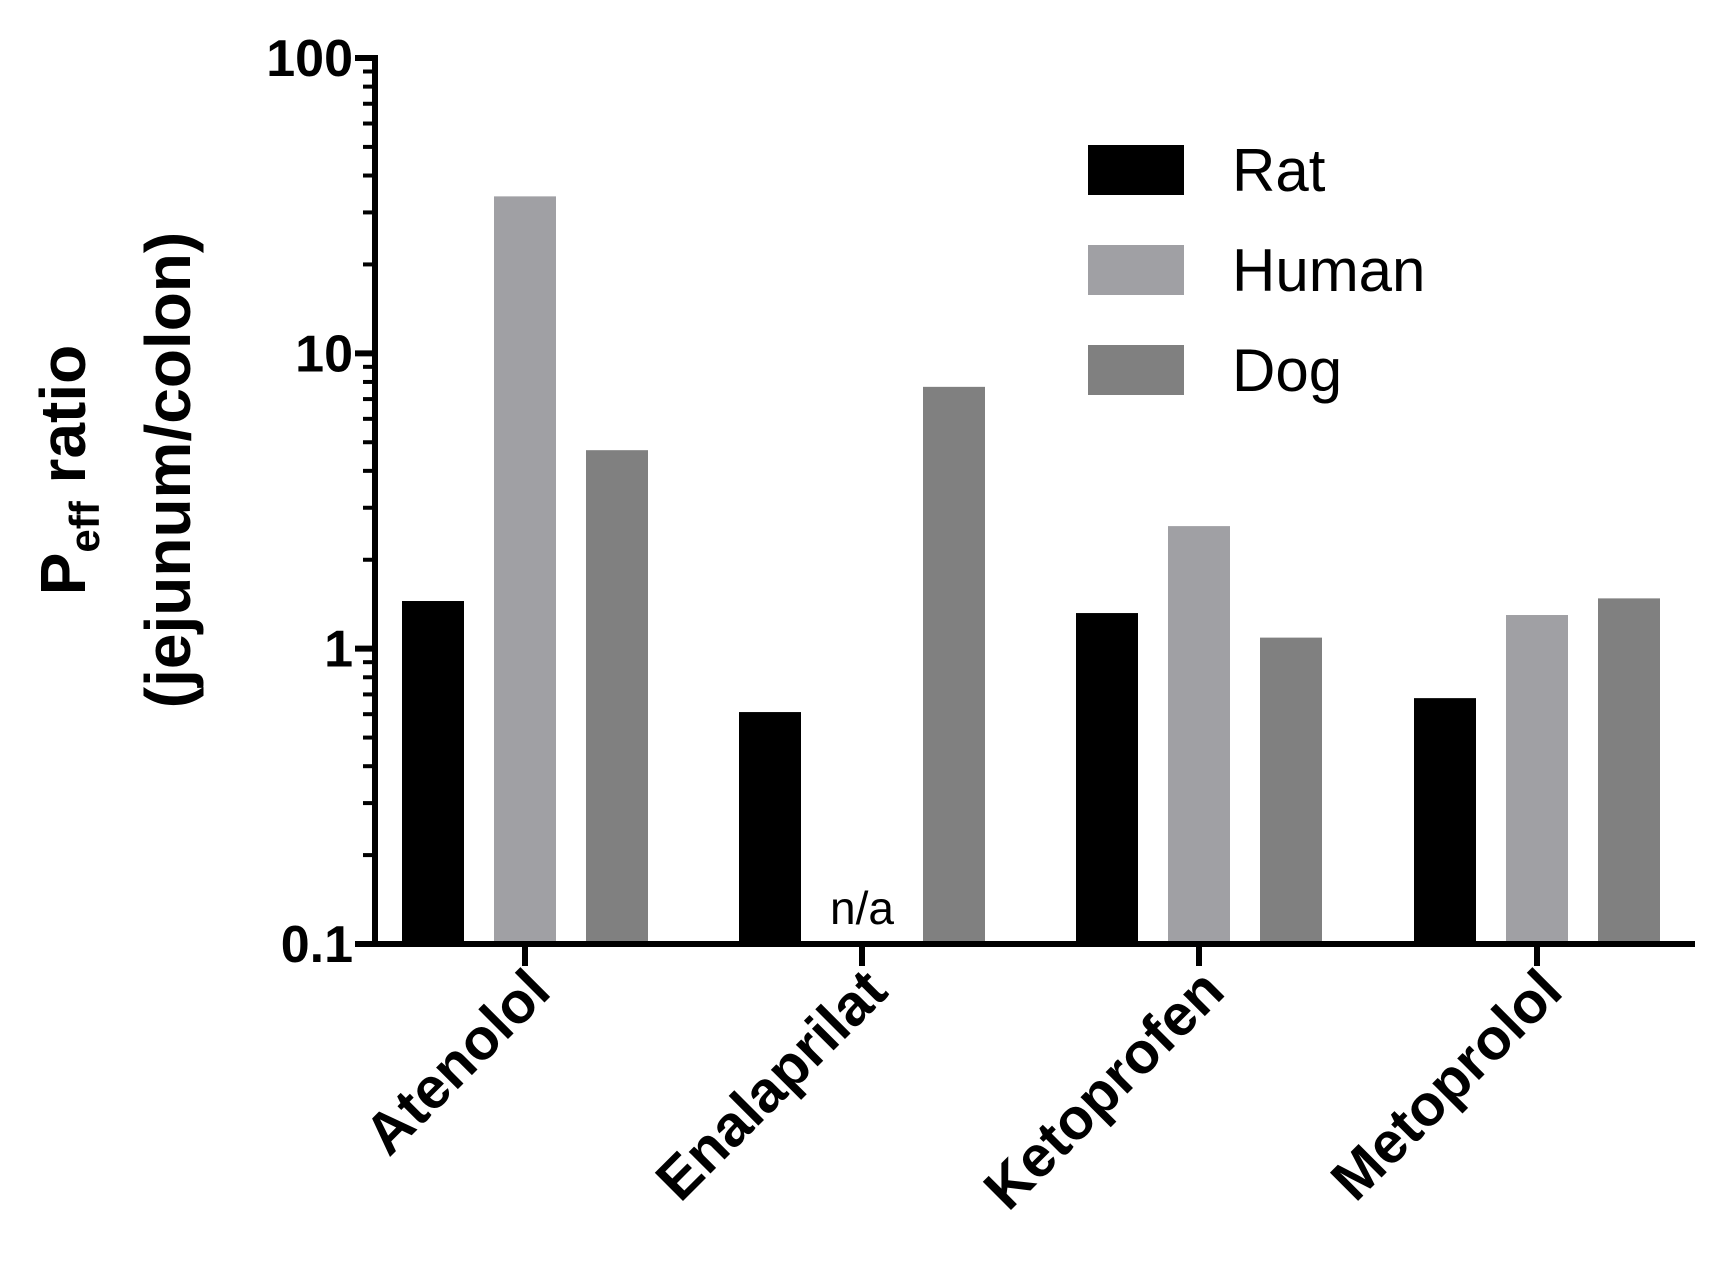  What do you see at coordinates (1328, 270) in the screenshot?
I see `legend-label-human: Human` at bounding box center [1328, 270].